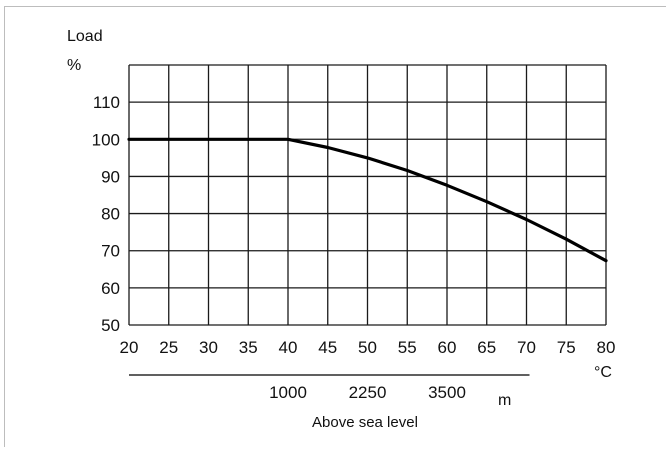 The height and width of the screenshot is (449, 668). Describe the element at coordinates (368, 392) in the screenshot. I see `altitude-tick-label: 2250` at that location.